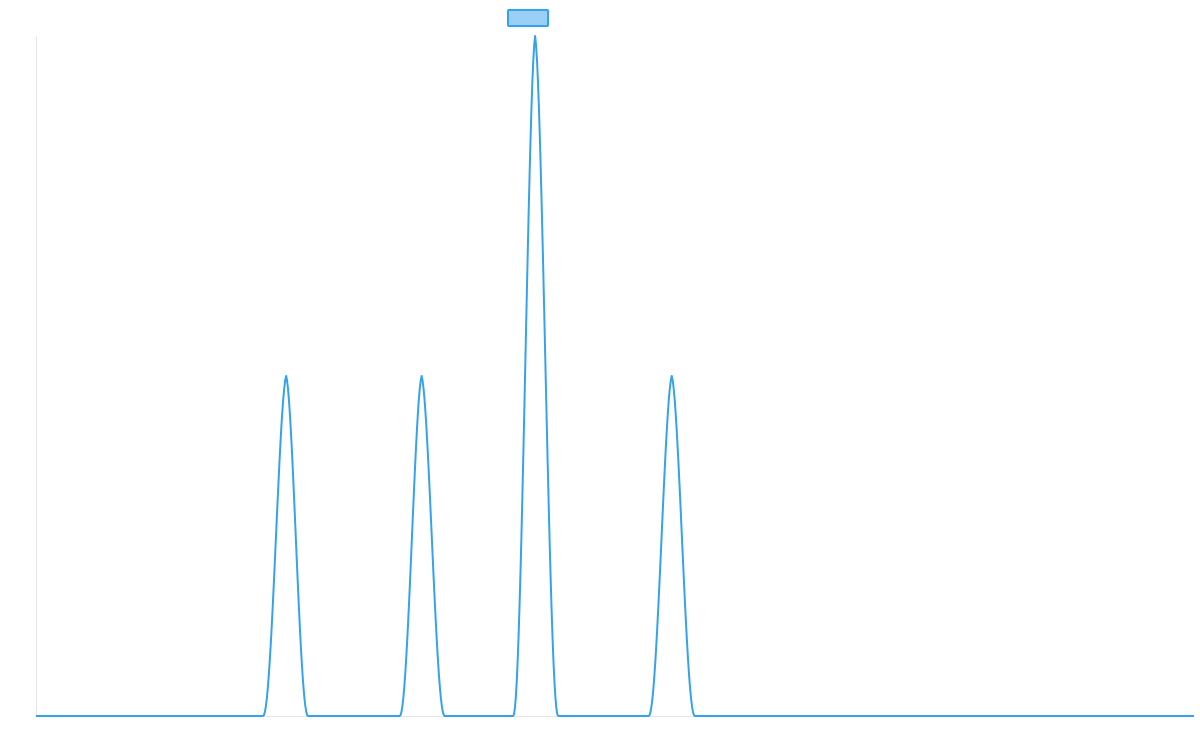  I want to click on legend-swatch, so click(528, 18).